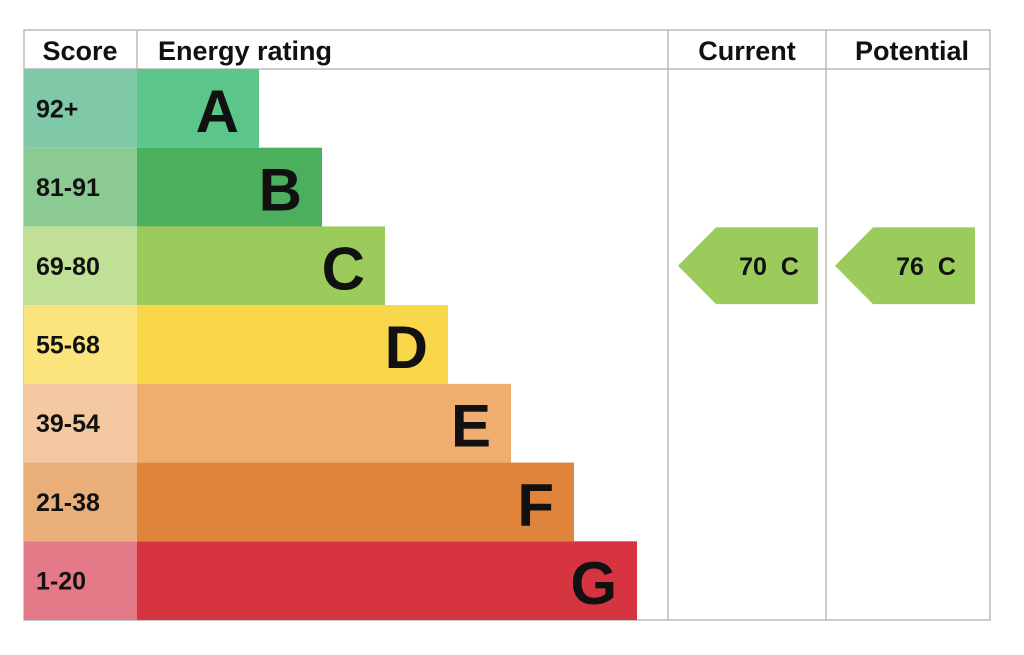 The width and height of the screenshot is (1024, 655). Describe the element at coordinates (910, 267) in the screenshot. I see `potential-value: 76` at that location.